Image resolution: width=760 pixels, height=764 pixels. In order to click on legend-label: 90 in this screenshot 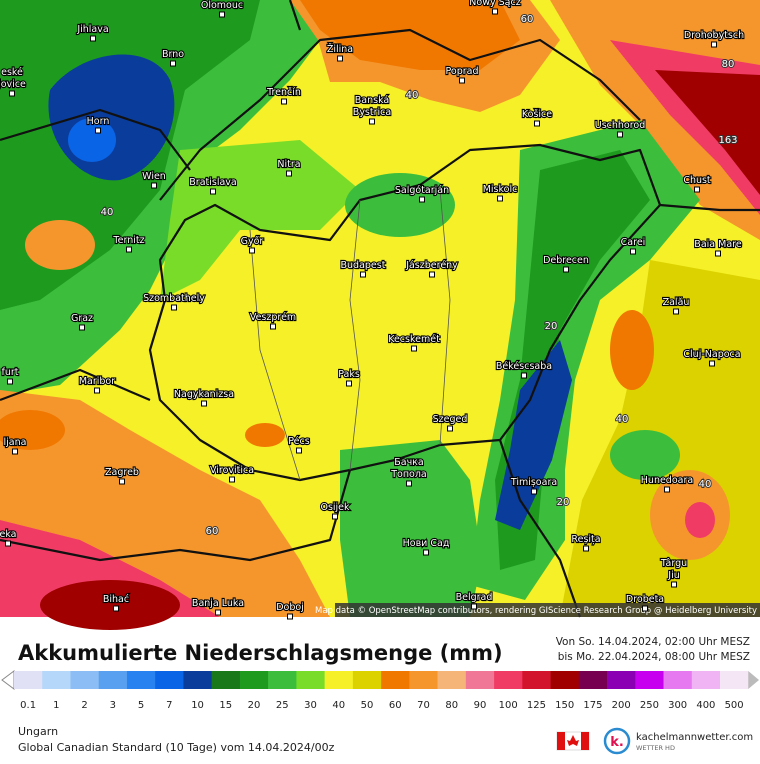, I will do `click(480, 705)`.